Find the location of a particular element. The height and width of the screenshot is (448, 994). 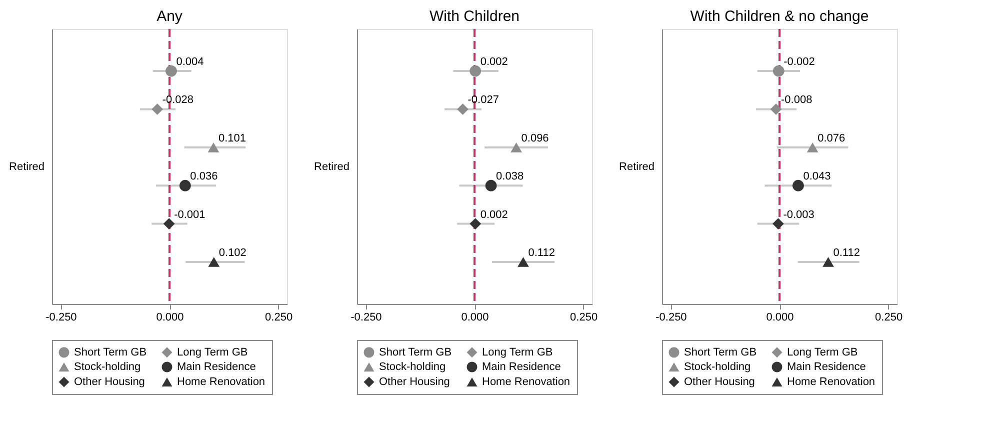

chart-title: Any is located at coordinates (169, 16).